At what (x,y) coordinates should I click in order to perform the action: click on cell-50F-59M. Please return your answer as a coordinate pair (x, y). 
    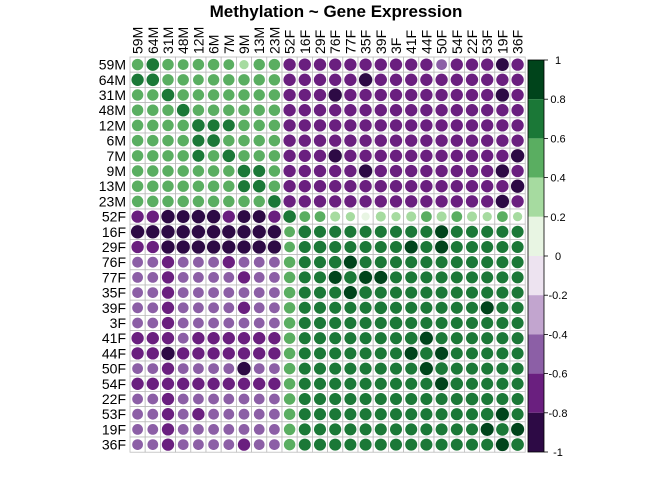
    Looking at the image, I should click on (137, 368).